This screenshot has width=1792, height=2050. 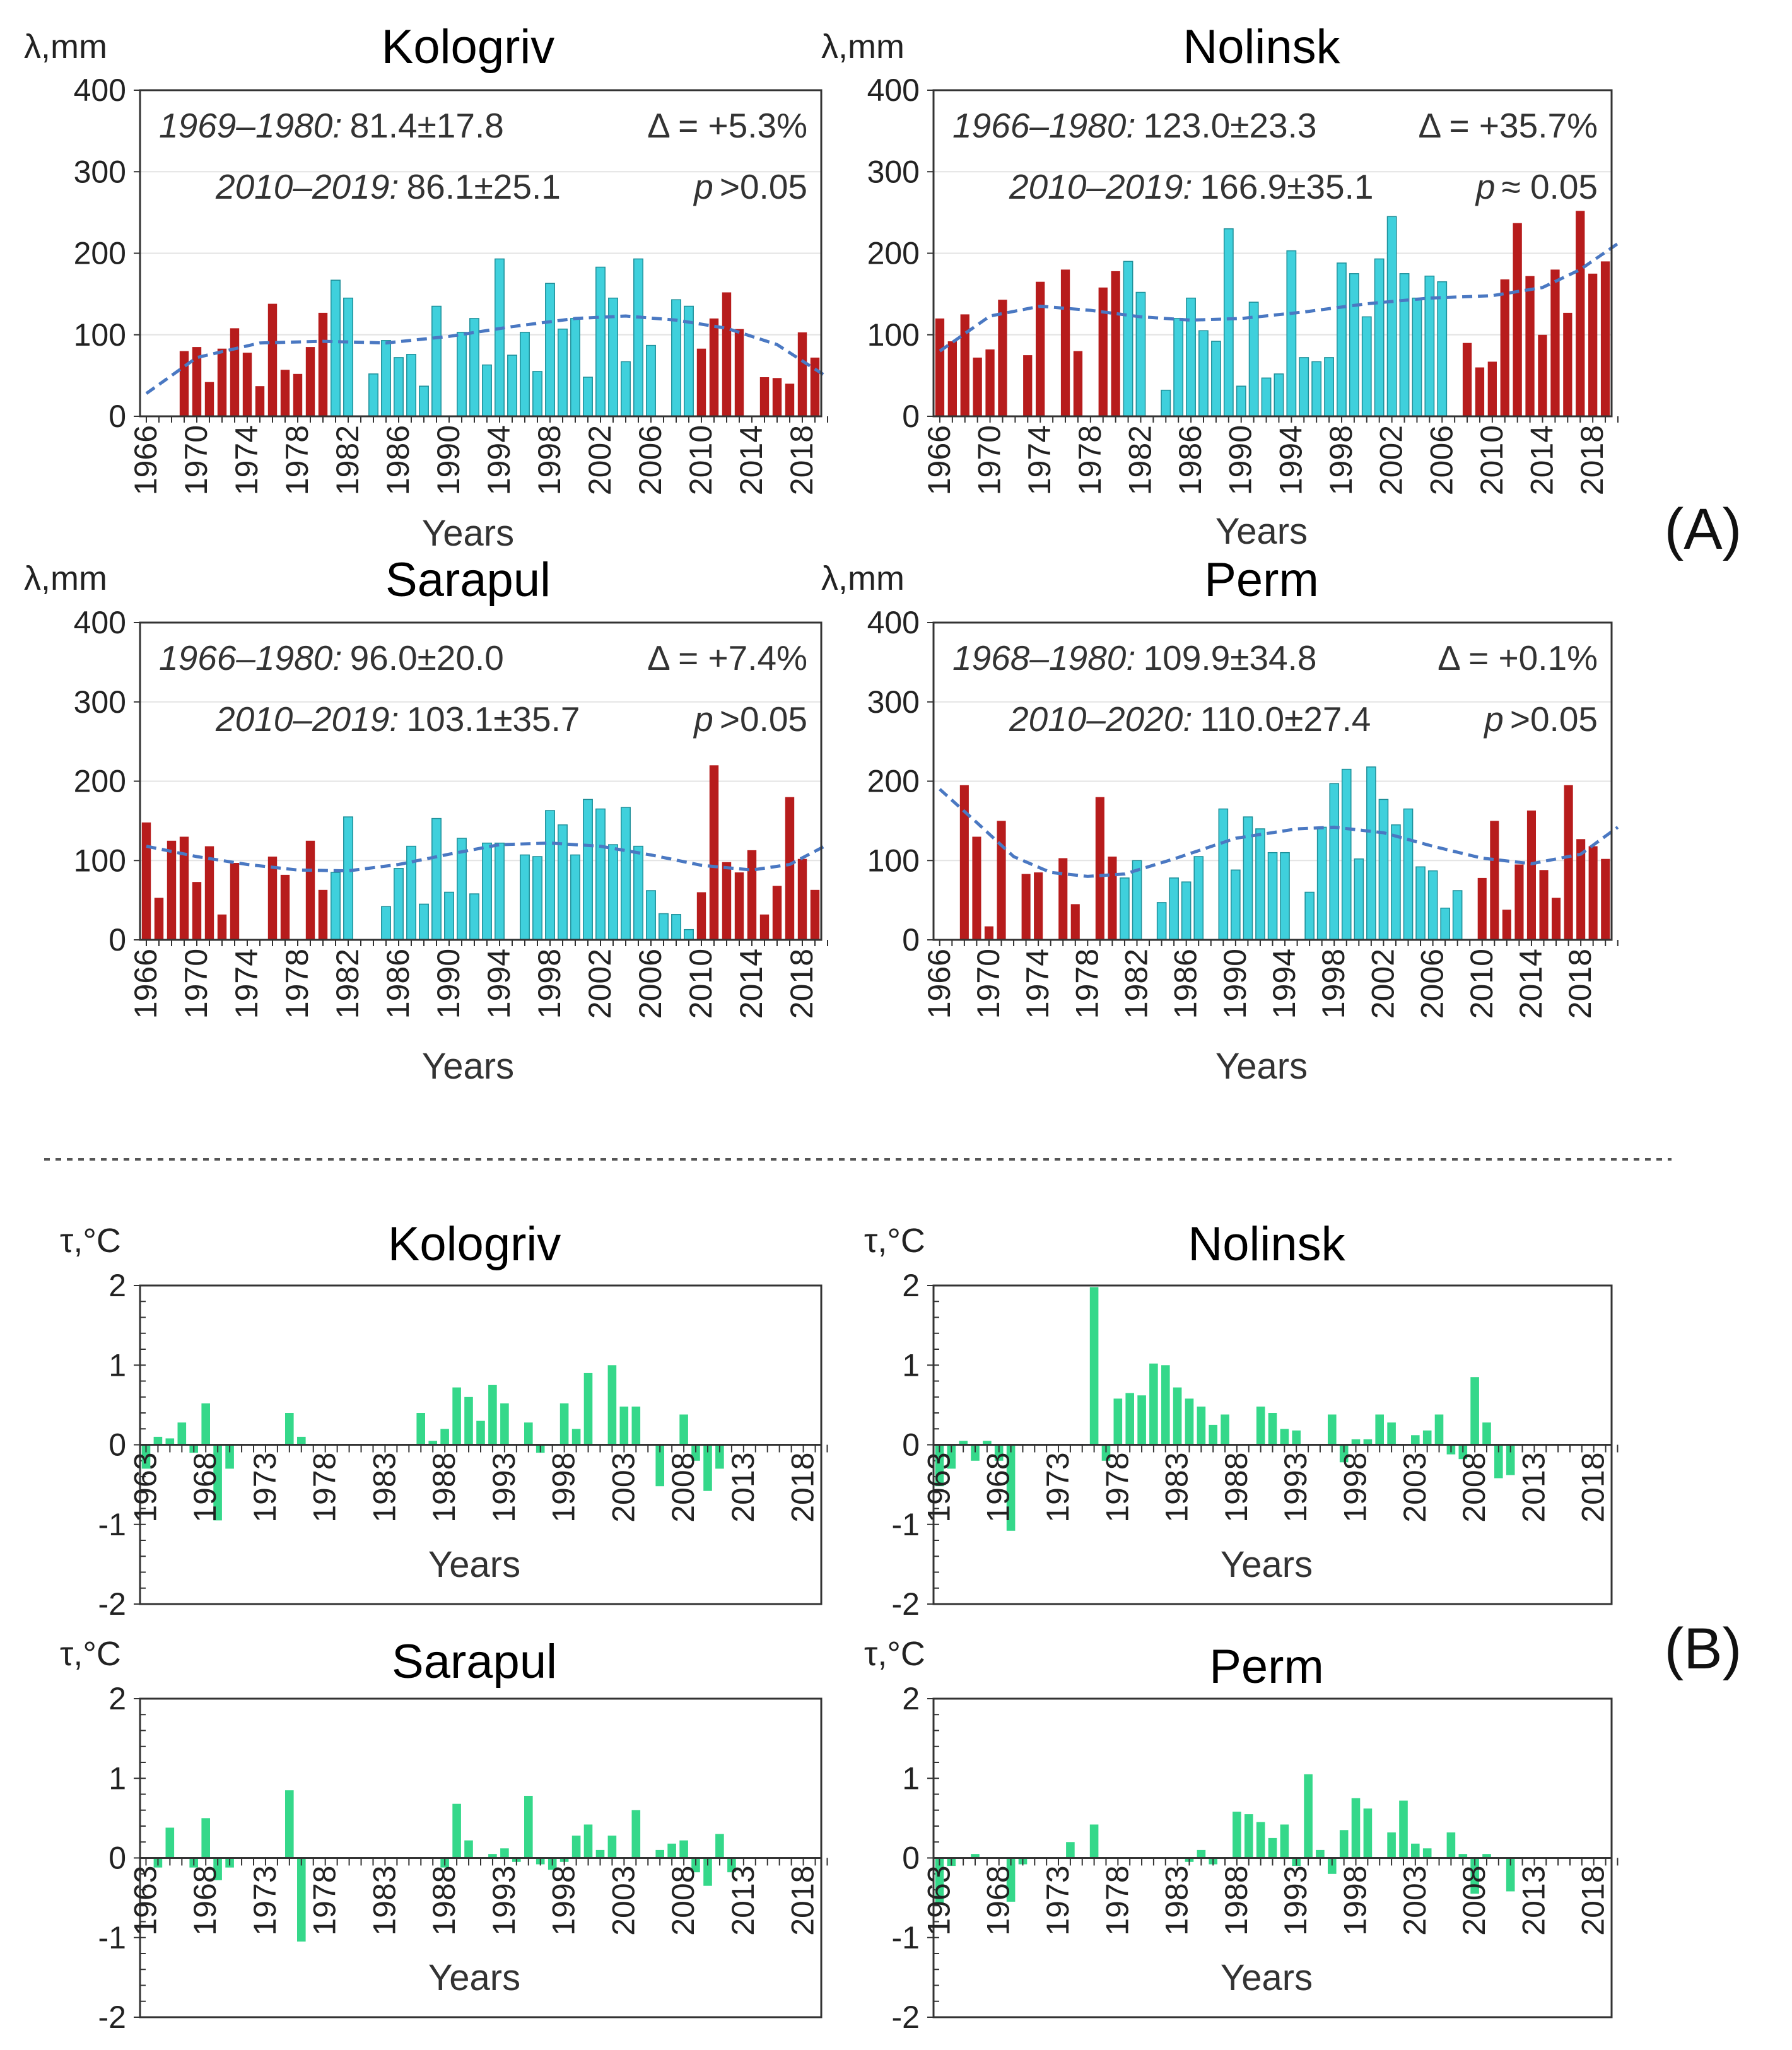 What do you see at coordinates (763, 719) in the screenshot?
I see `p-value: >0.05` at bounding box center [763, 719].